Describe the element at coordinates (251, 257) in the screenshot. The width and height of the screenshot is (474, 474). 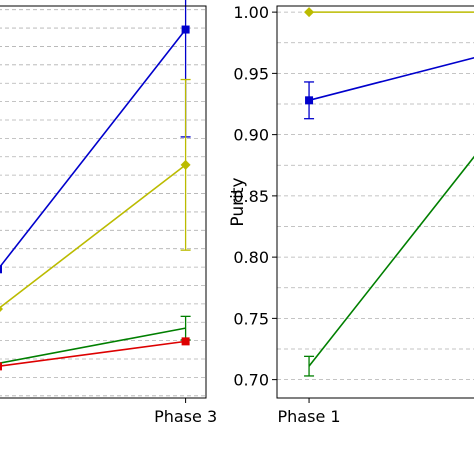
I see `right-y-tick-label-4: 0.80` at that location.